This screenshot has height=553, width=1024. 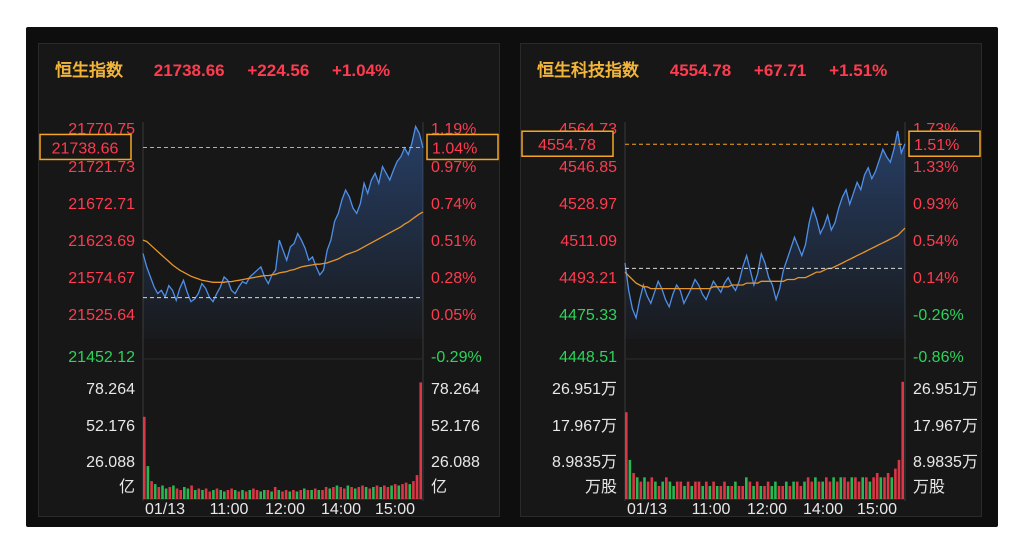 I want to click on price-tick-label: 4493.21, so click(x=588, y=278).